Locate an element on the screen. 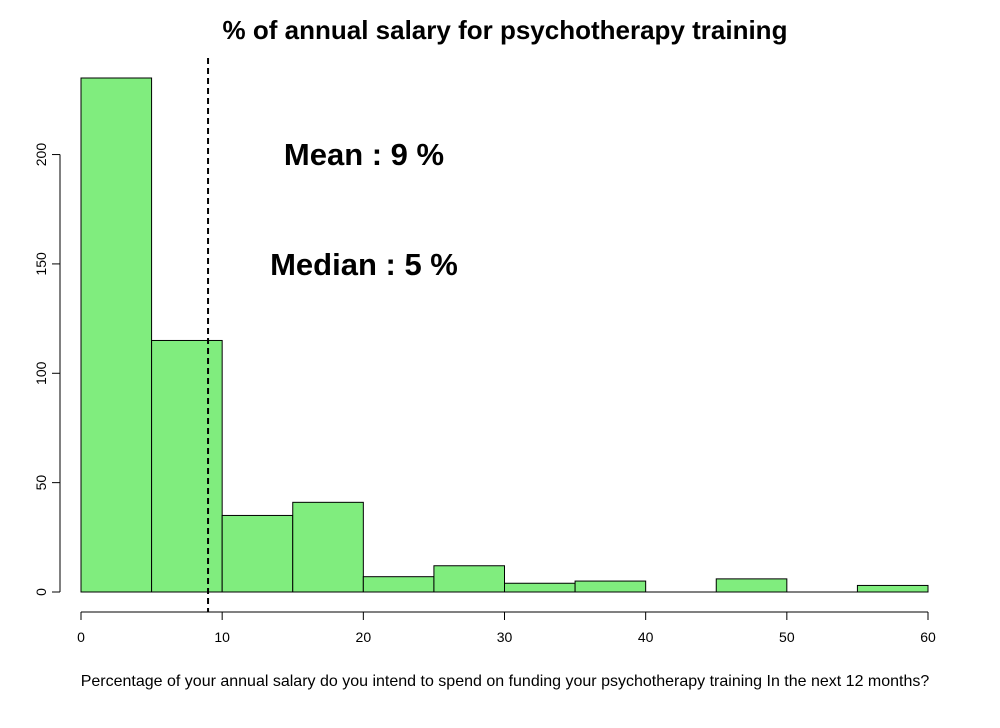  x-tick-label: 0 is located at coordinates (81, 637).